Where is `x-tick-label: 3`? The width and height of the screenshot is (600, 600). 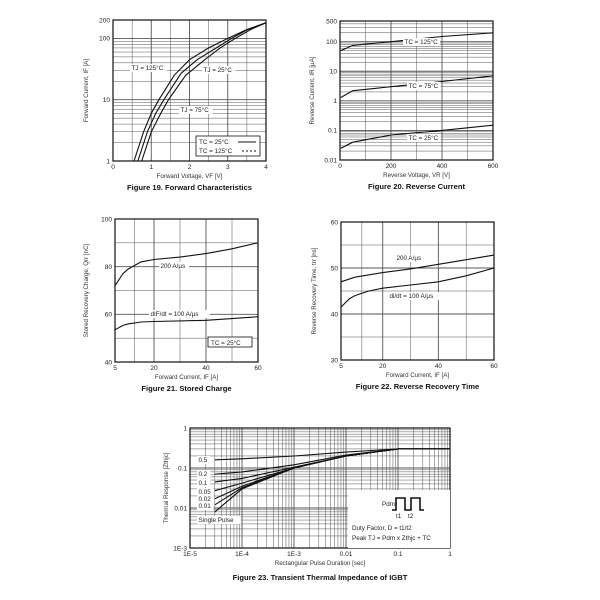 x-tick-label: 3 is located at coordinates (228, 167).